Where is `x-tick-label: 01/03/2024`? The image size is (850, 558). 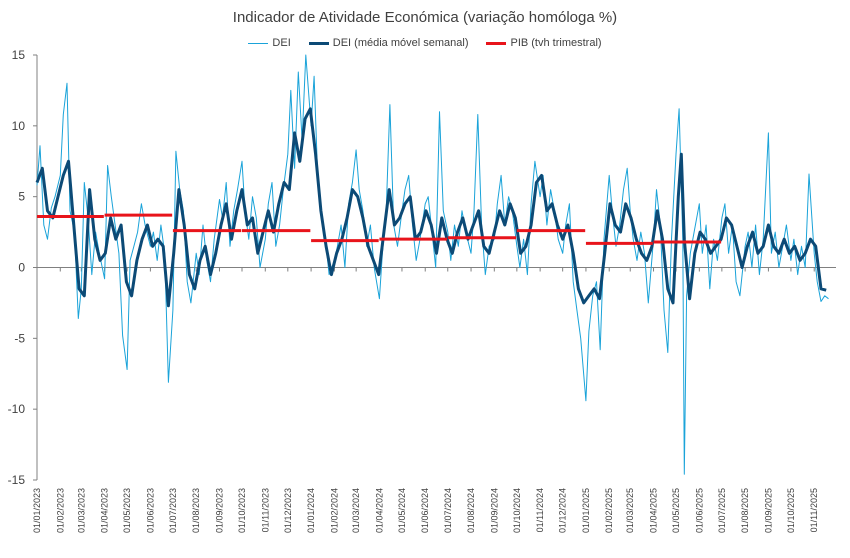
x-tick-label: 01/03/2024 is located at coordinates (356, 510).